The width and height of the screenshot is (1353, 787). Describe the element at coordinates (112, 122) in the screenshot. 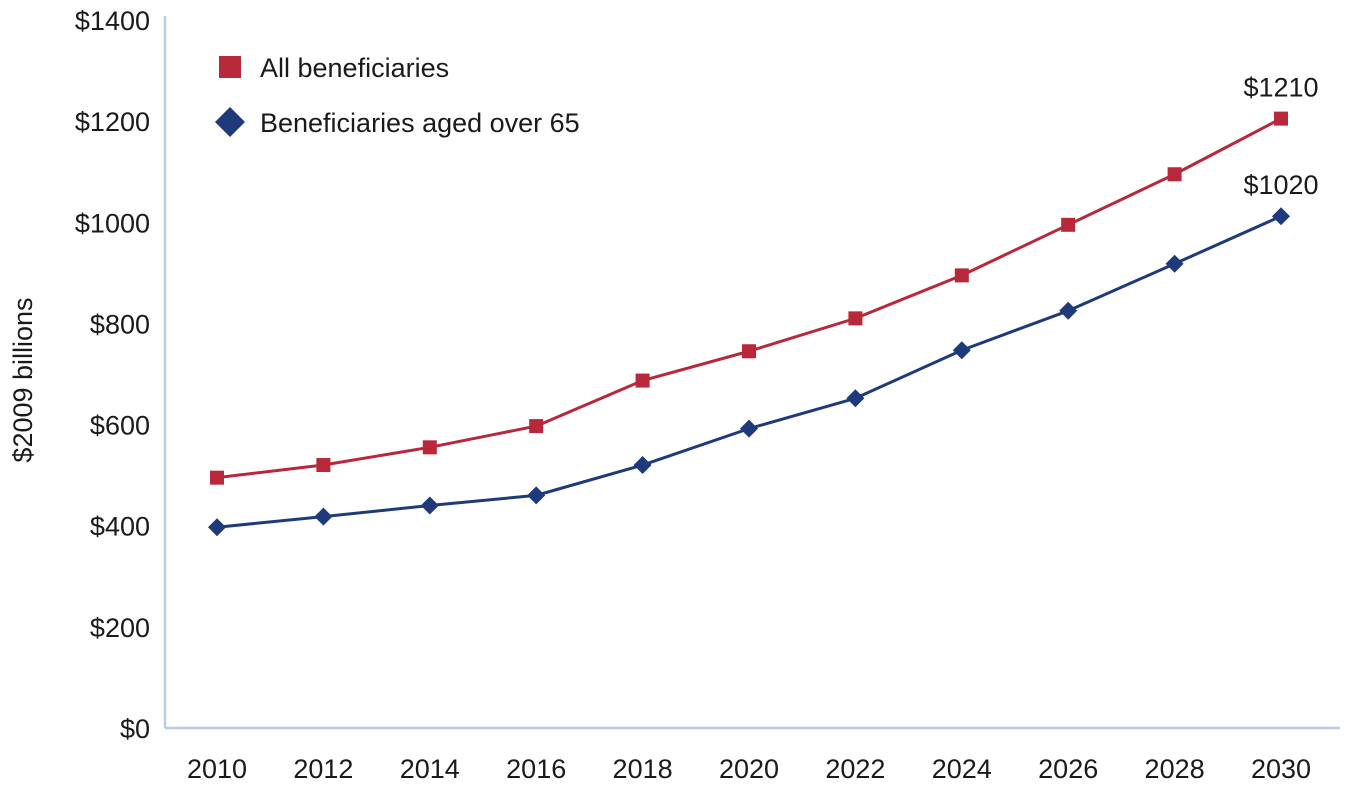

I see `y-tick-label: $1200` at that location.